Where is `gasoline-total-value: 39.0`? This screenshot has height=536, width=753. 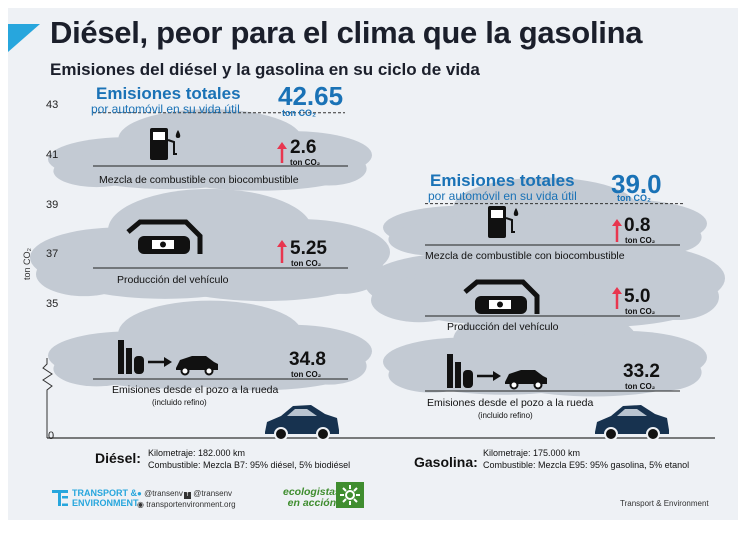 gasoline-total-value: 39.0 is located at coordinates (636, 184).